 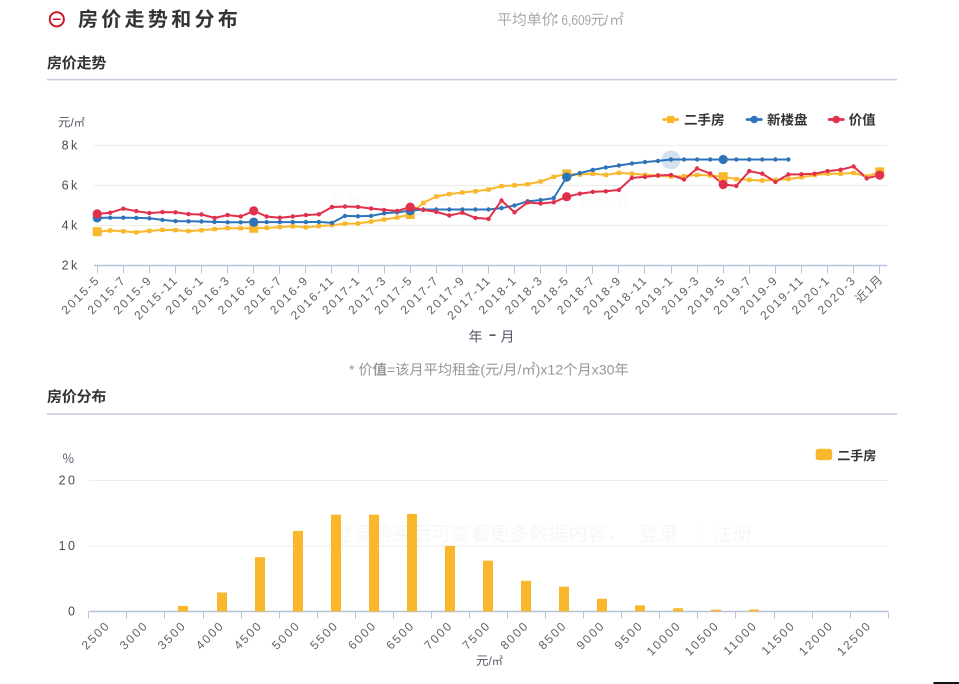 What do you see at coordinates (71, 226) in the screenshot?
I see `svg-text: 4k` at bounding box center [71, 226].